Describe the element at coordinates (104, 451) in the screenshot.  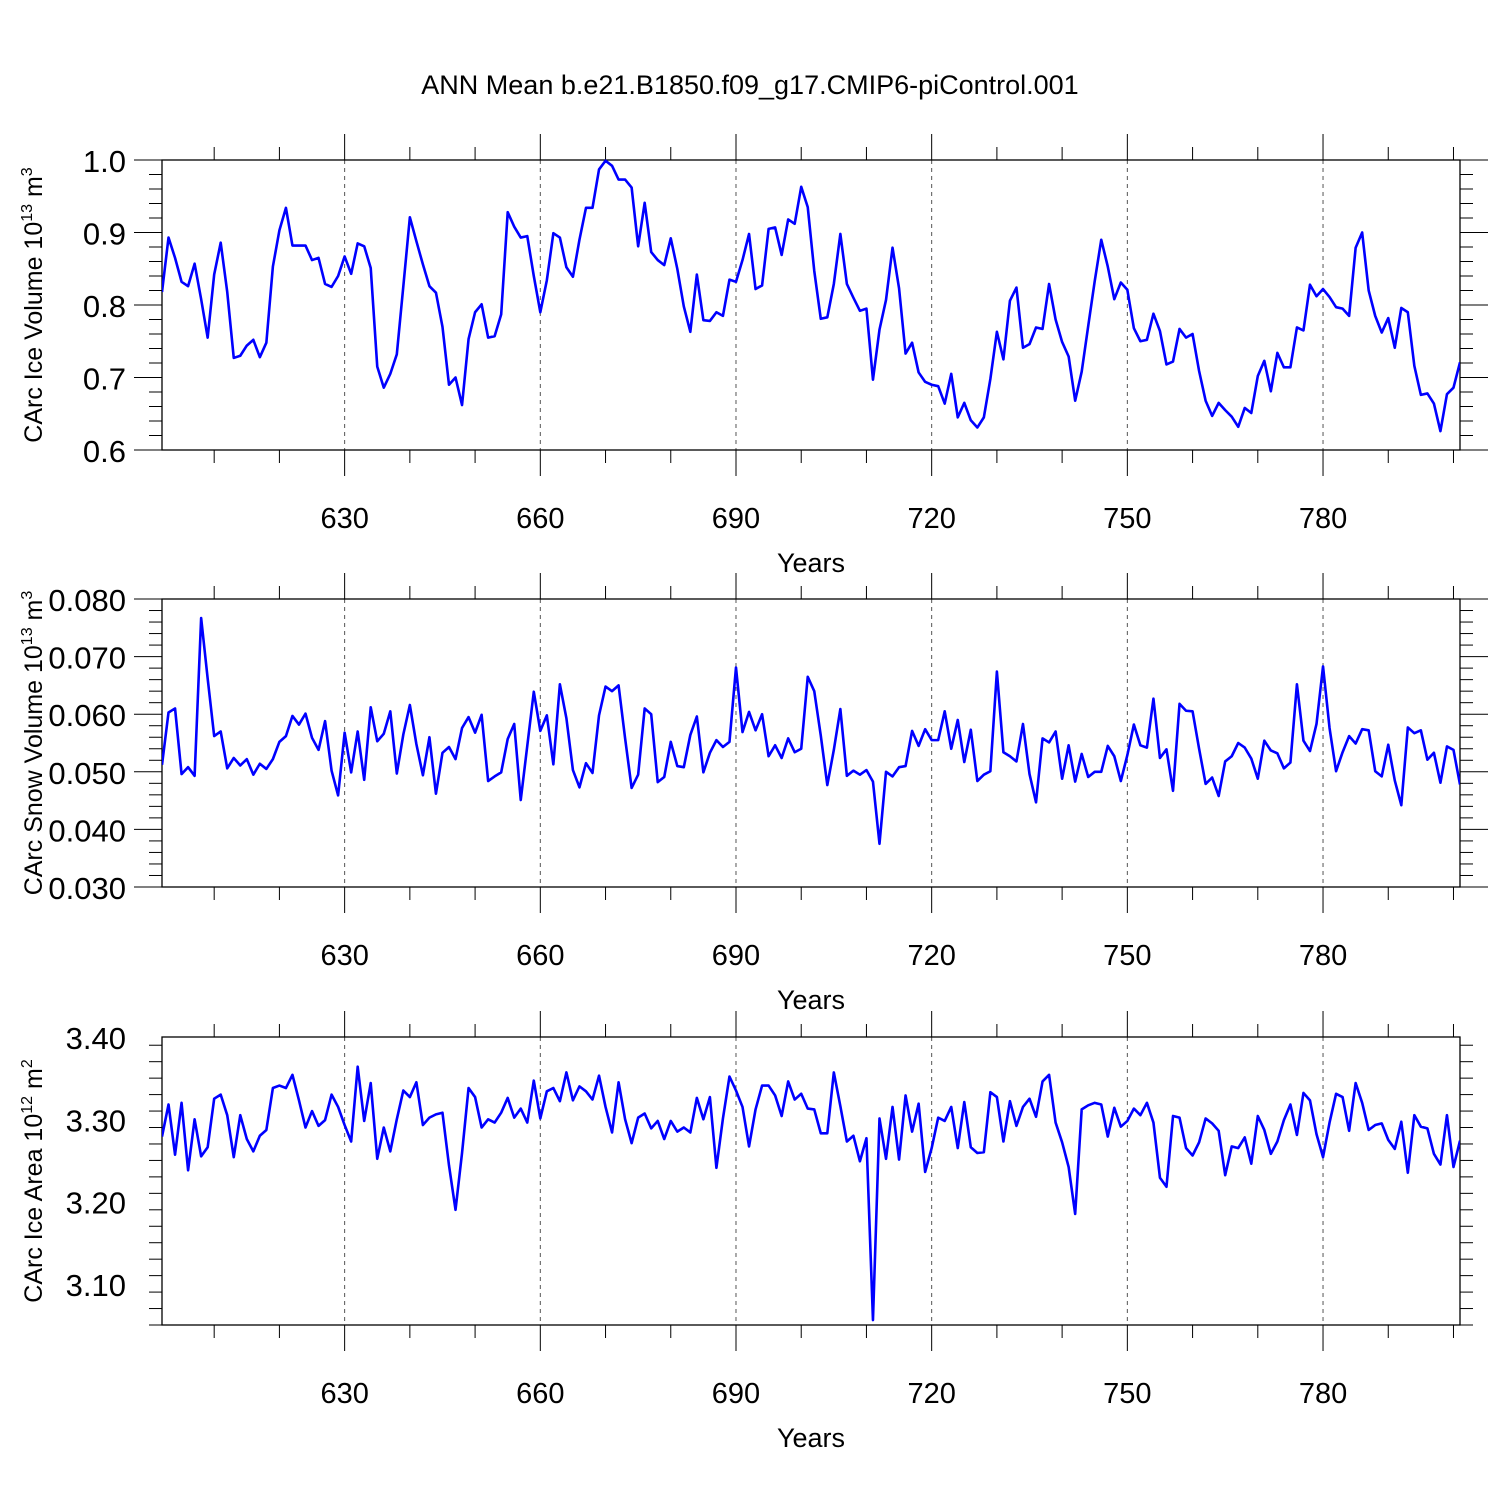
I see `y-tick-label: 0.6` at that location.